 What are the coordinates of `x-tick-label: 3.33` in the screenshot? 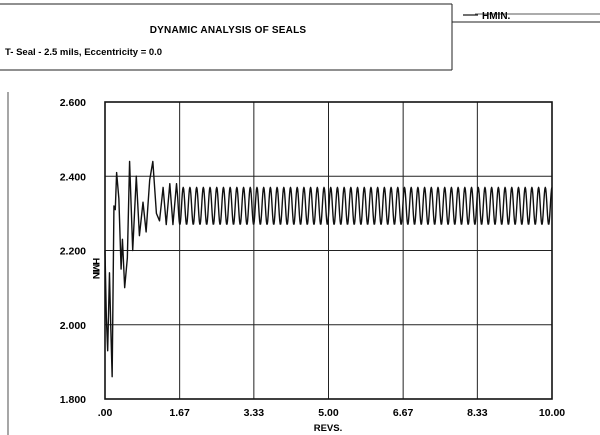 It's located at (254, 413).